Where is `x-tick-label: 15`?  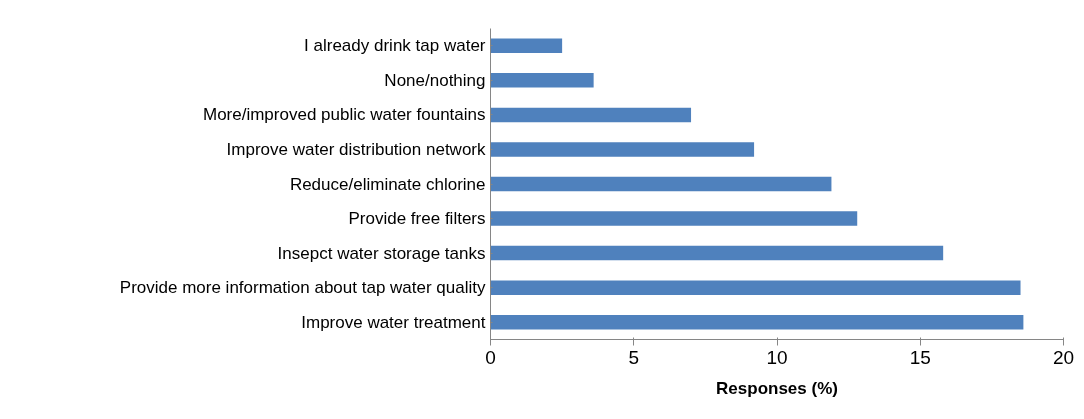
x-tick-label: 15 is located at coordinates (920, 357).